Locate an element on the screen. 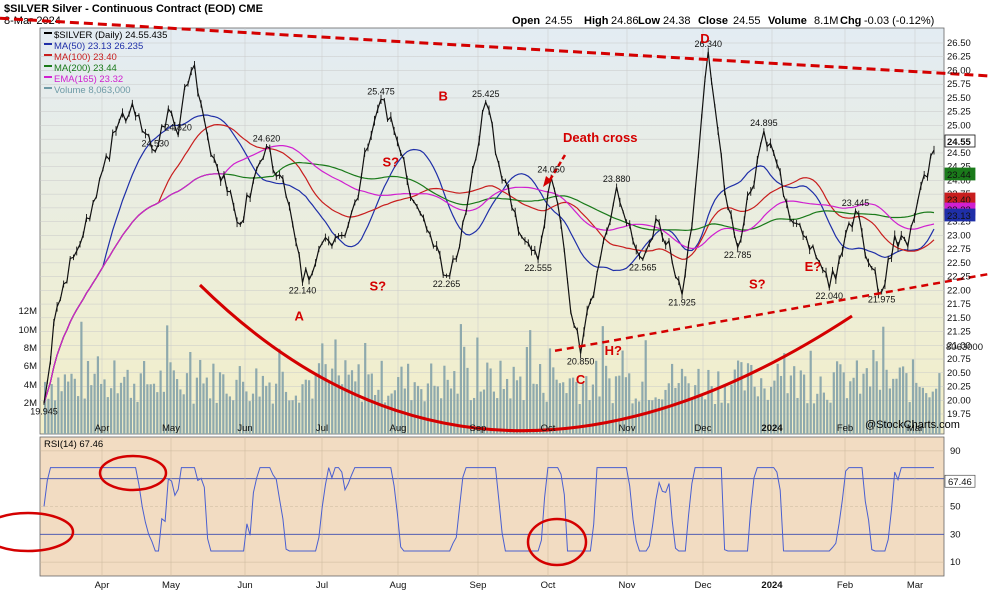  month-label: 2024 is located at coordinates (772, 428).